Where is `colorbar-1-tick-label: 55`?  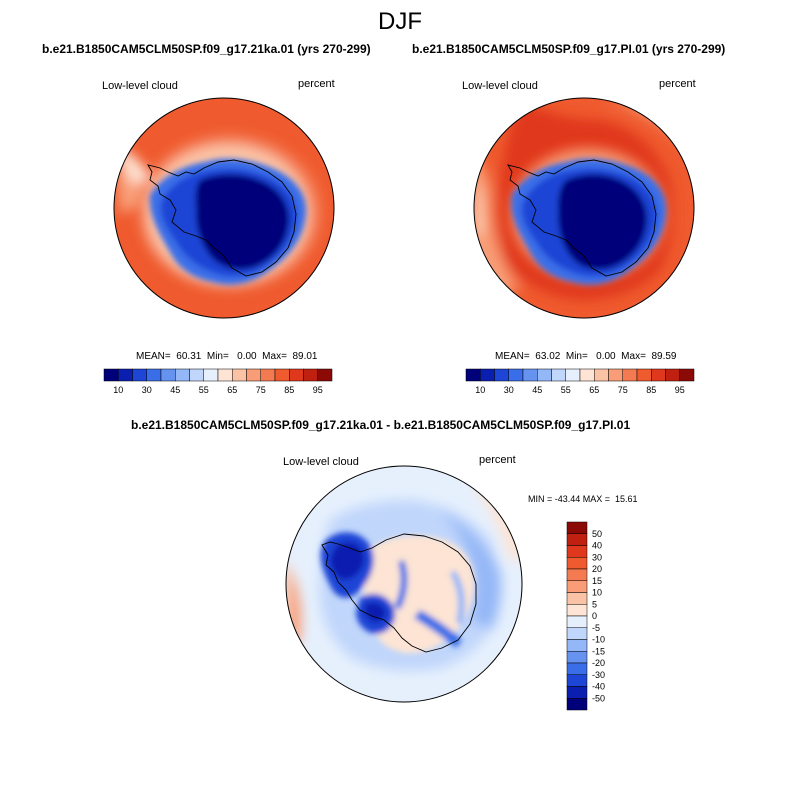 colorbar-1-tick-label: 55 is located at coordinates (204, 390).